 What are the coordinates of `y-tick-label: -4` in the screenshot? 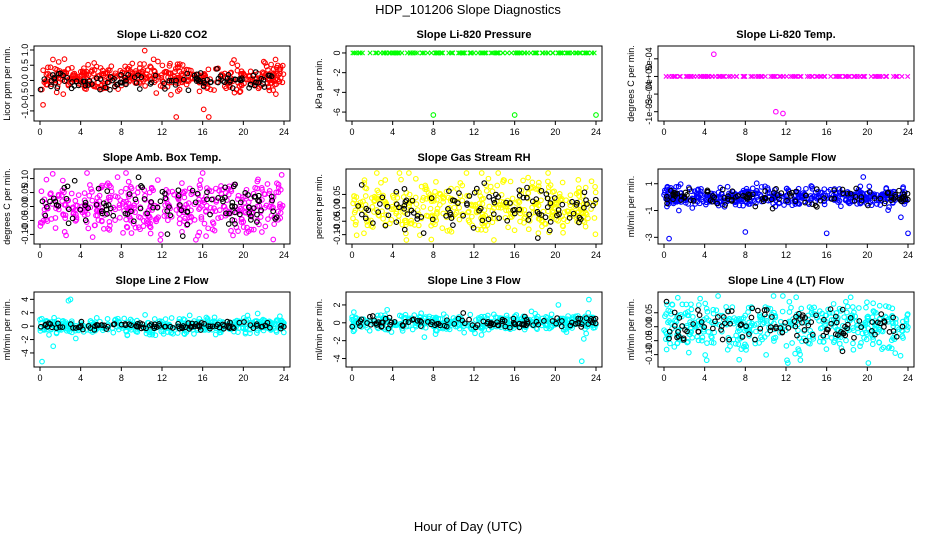 It's located at (25, 353).